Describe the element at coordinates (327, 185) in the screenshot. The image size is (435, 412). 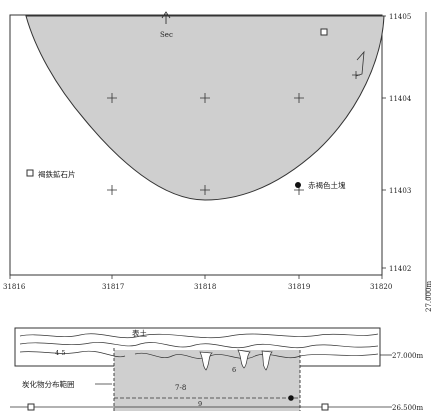
I see `legend-clay-block: 赤褐色土塊` at that location.